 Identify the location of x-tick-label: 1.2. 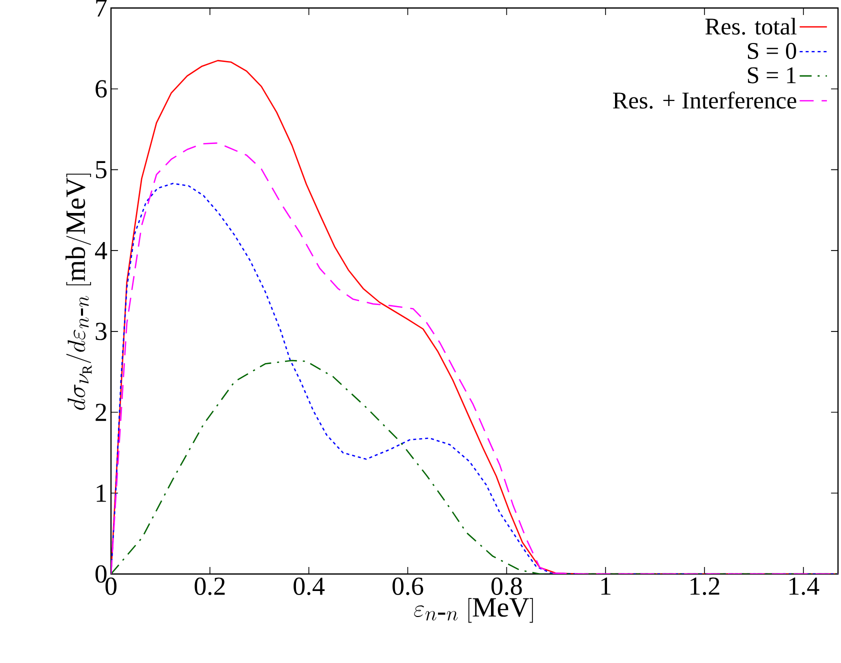
(705, 587).